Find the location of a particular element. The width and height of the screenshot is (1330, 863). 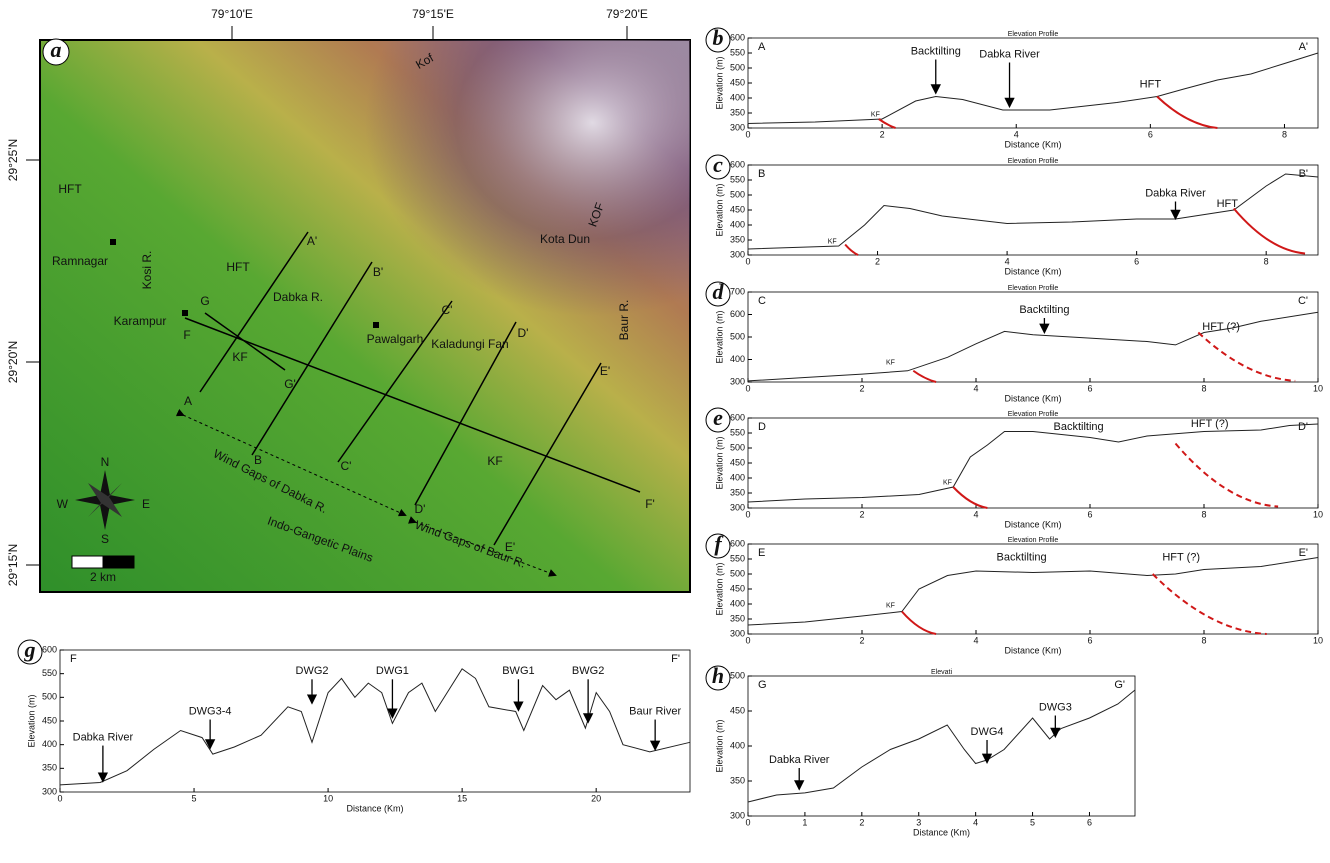

x-tick-label: 3 is located at coordinates (918, 822).